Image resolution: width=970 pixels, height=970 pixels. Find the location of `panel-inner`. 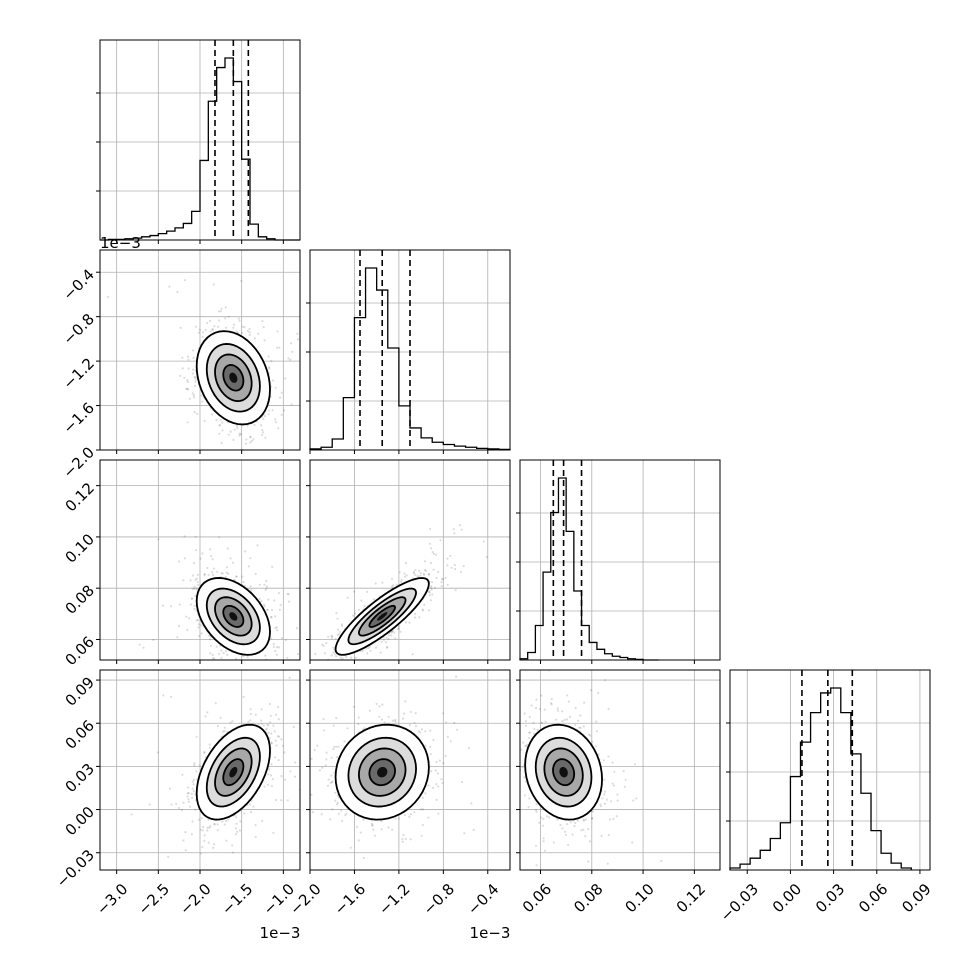

panel-inner is located at coordinates (401, 592).